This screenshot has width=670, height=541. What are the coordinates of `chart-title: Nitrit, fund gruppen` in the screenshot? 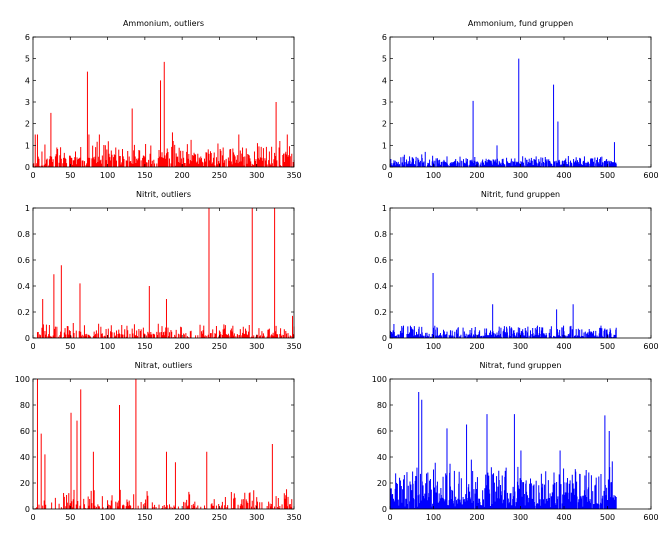 It's located at (520, 194).